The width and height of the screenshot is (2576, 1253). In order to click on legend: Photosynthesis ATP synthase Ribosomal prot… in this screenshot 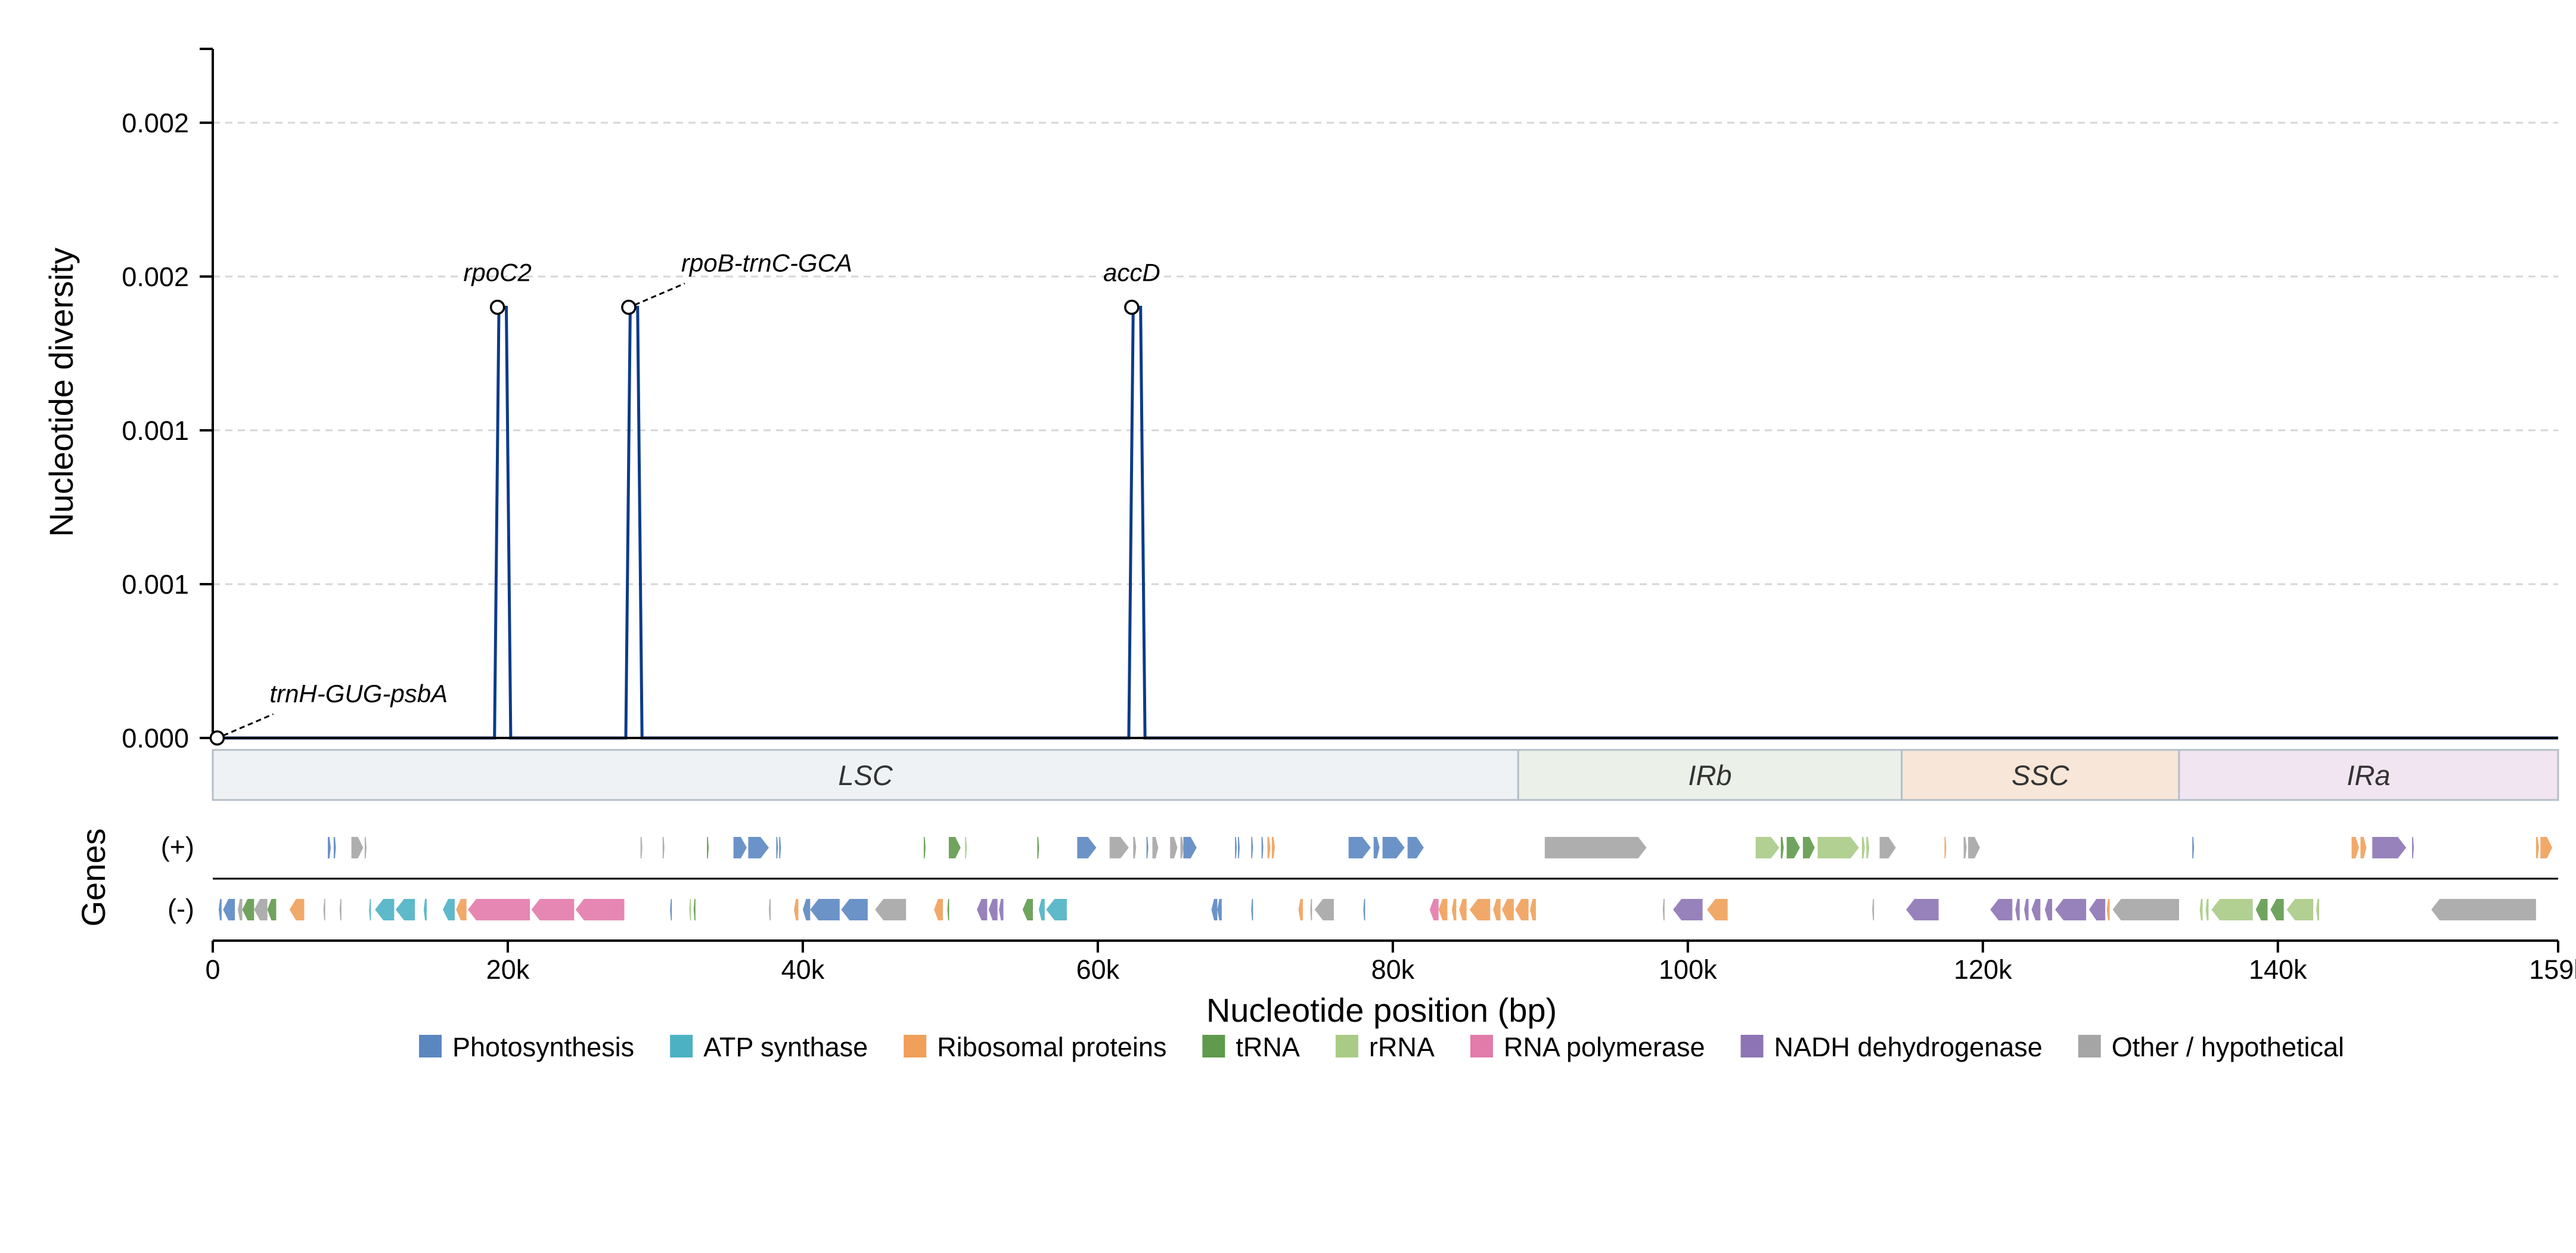, I will do `click(1382, 1047)`.